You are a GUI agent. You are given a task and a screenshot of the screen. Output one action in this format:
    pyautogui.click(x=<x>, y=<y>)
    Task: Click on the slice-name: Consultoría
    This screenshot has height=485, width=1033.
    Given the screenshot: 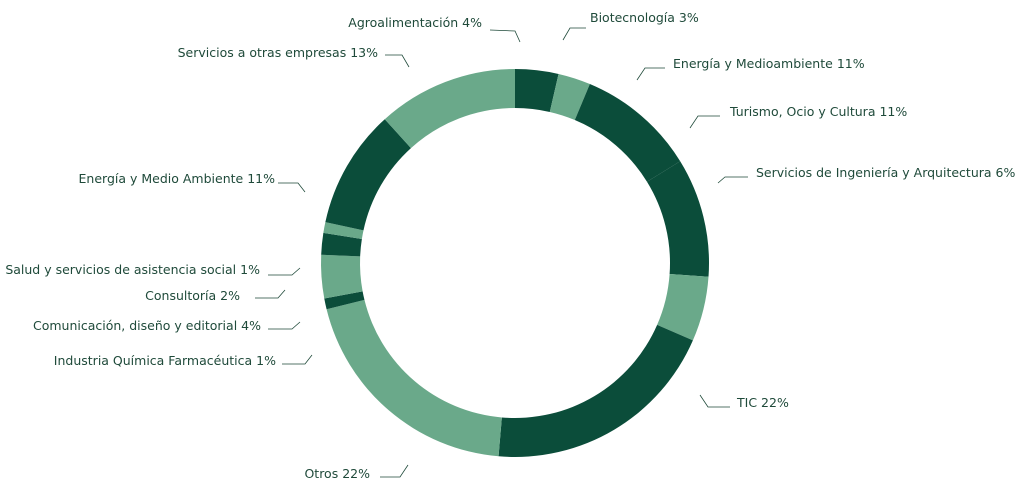 What is the action you would take?
    pyautogui.click(x=180, y=295)
    